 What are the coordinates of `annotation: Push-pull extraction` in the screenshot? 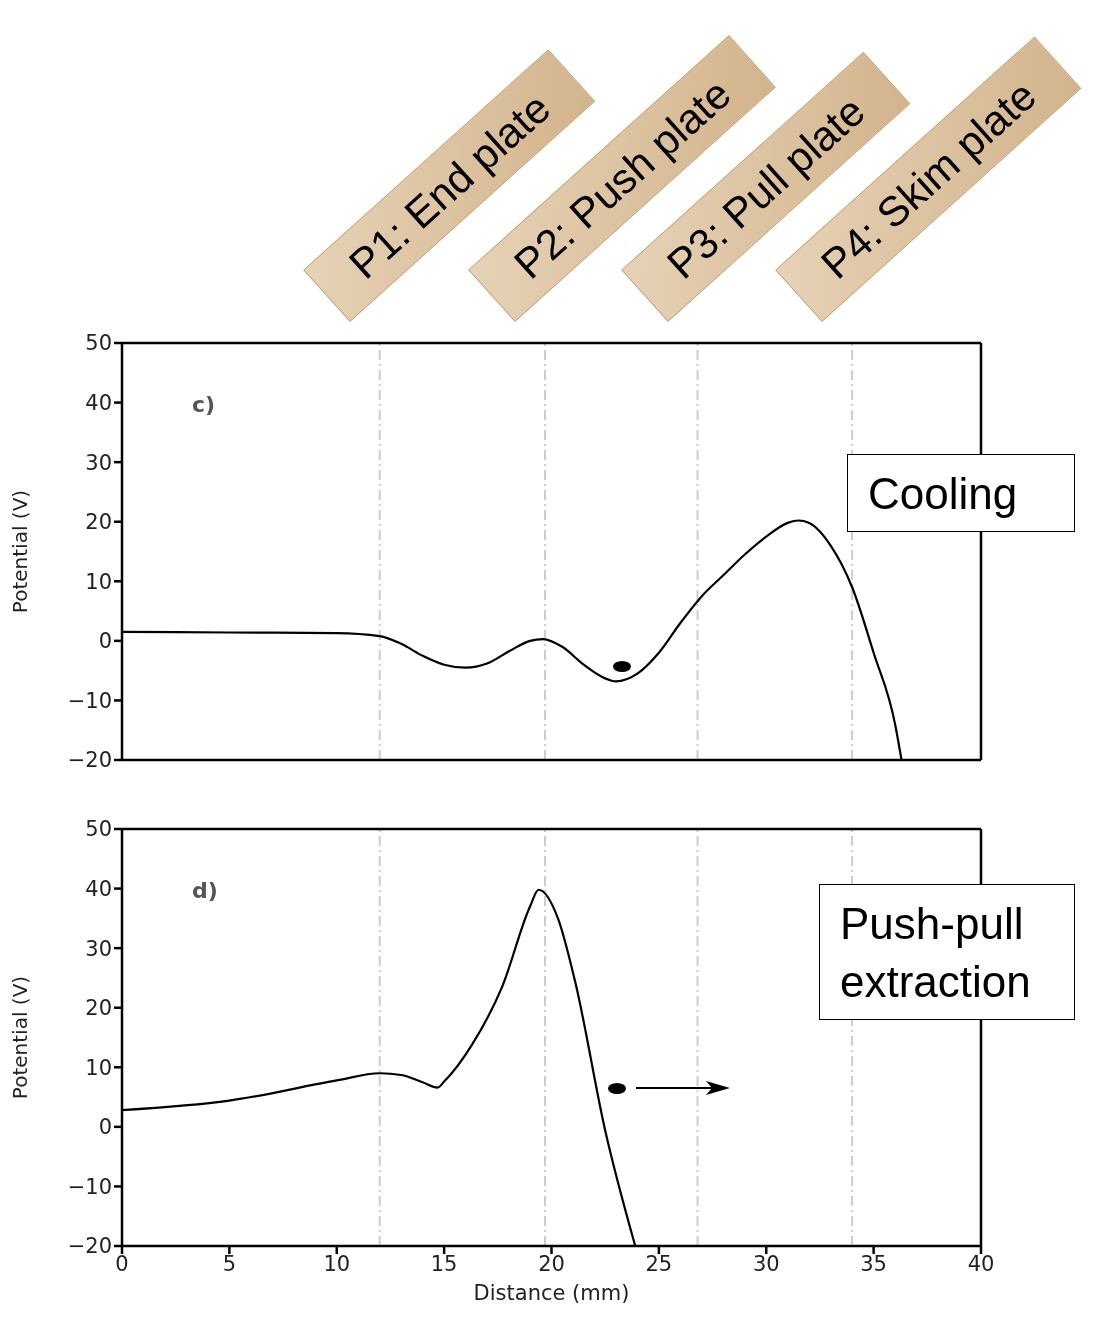 It's located at (947, 952).